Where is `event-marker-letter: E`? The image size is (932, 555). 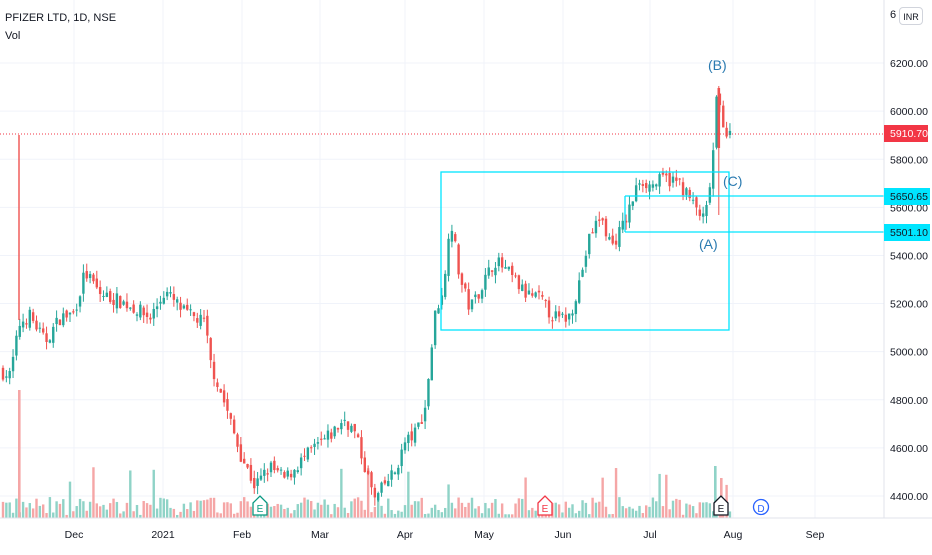 event-marker-letter: E is located at coordinates (545, 509).